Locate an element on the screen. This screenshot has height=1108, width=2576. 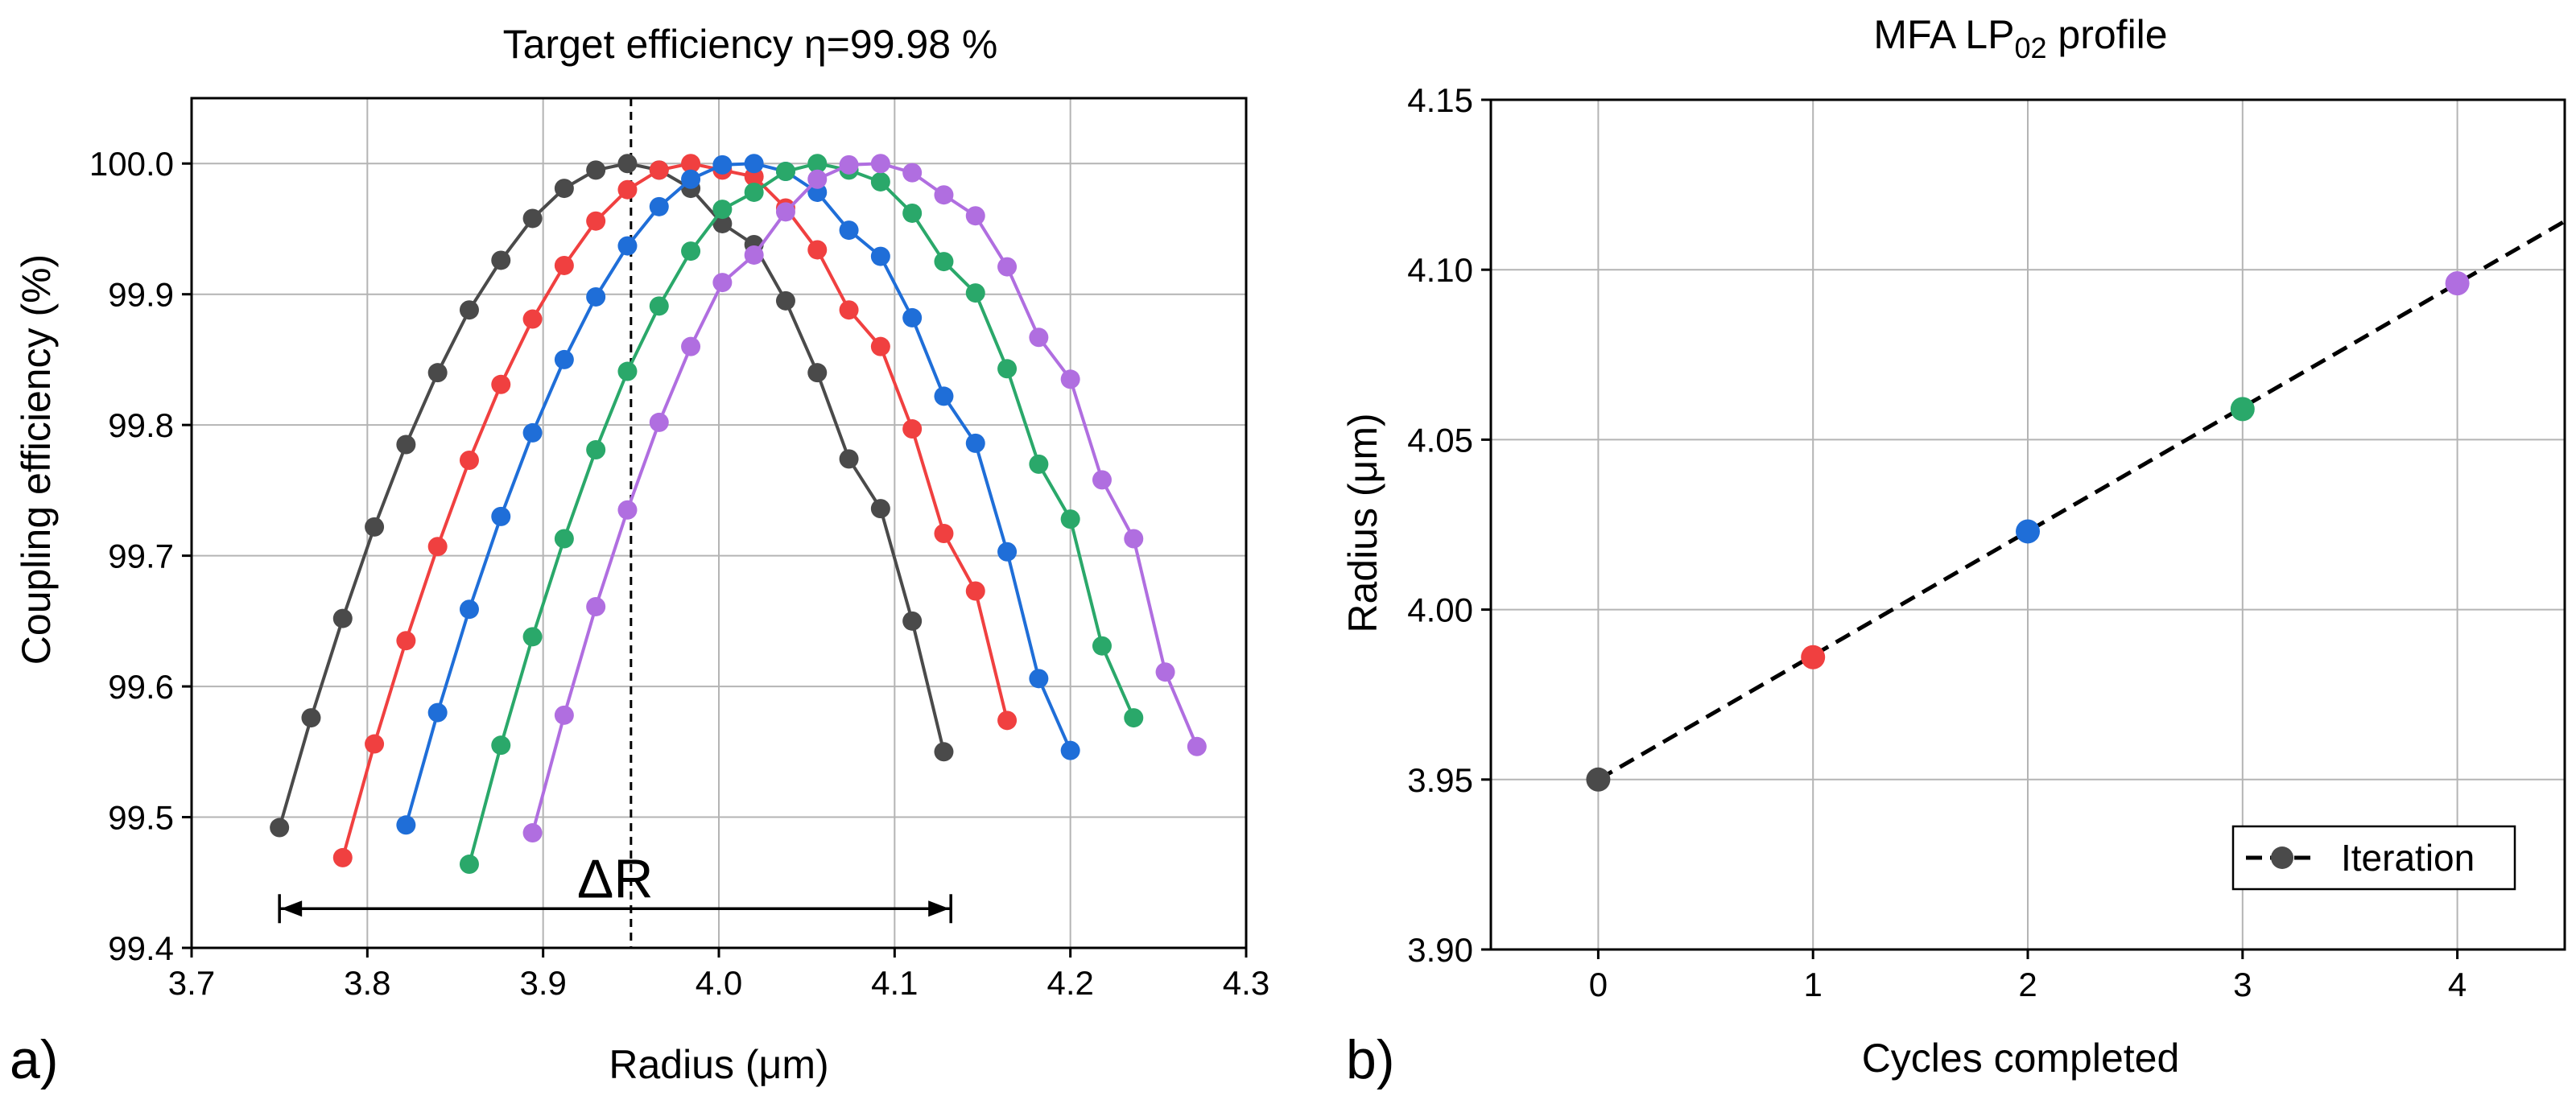
x-tick-label: 2 is located at coordinates (2027, 984).